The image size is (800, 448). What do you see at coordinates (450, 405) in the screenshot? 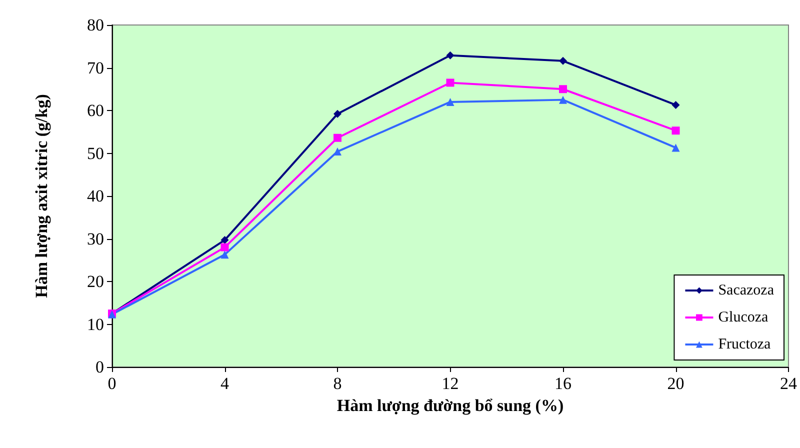
I see `x-axis-title: Hàm lượng đường bổ sung (%)` at bounding box center [450, 405].